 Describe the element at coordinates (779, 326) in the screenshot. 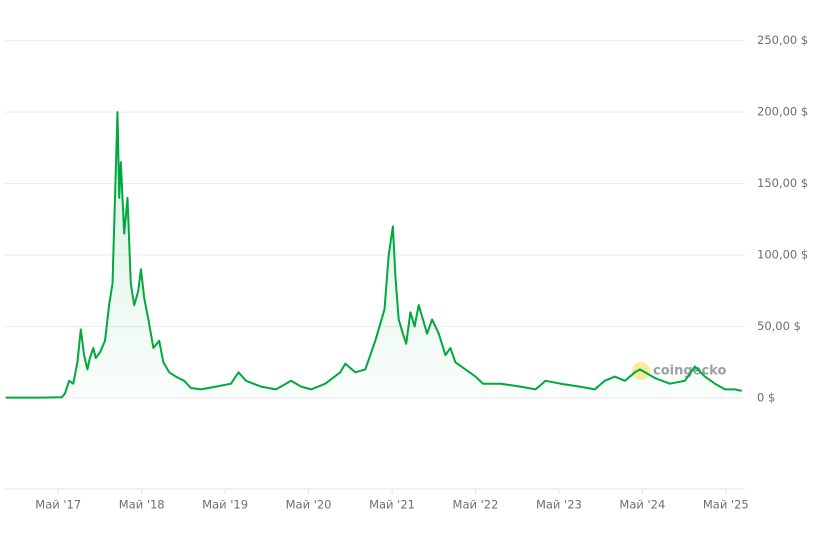

I see `y-tick-label: 50,00 $` at that location.